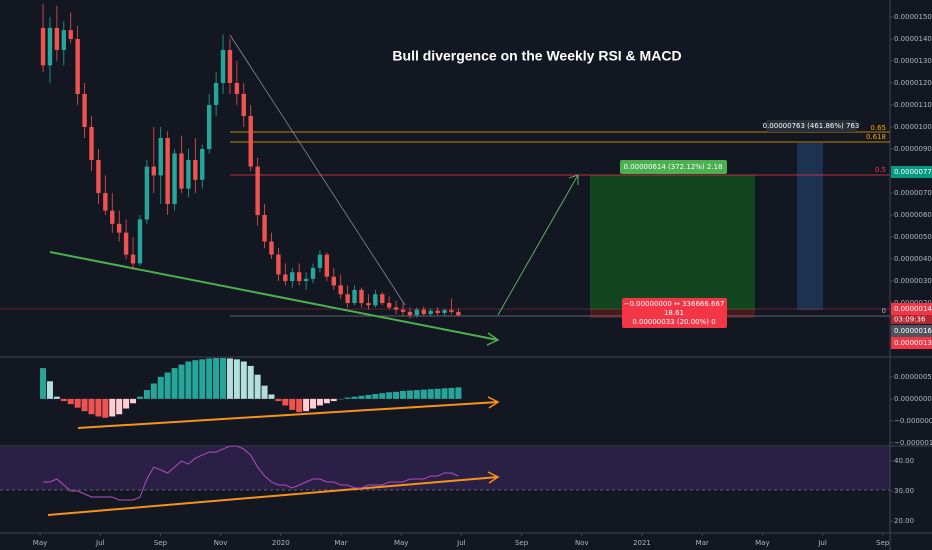 The image size is (932, 550). I want to click on long-label: 0.00000614 (372.12%) 2.18, so click(673, 167).